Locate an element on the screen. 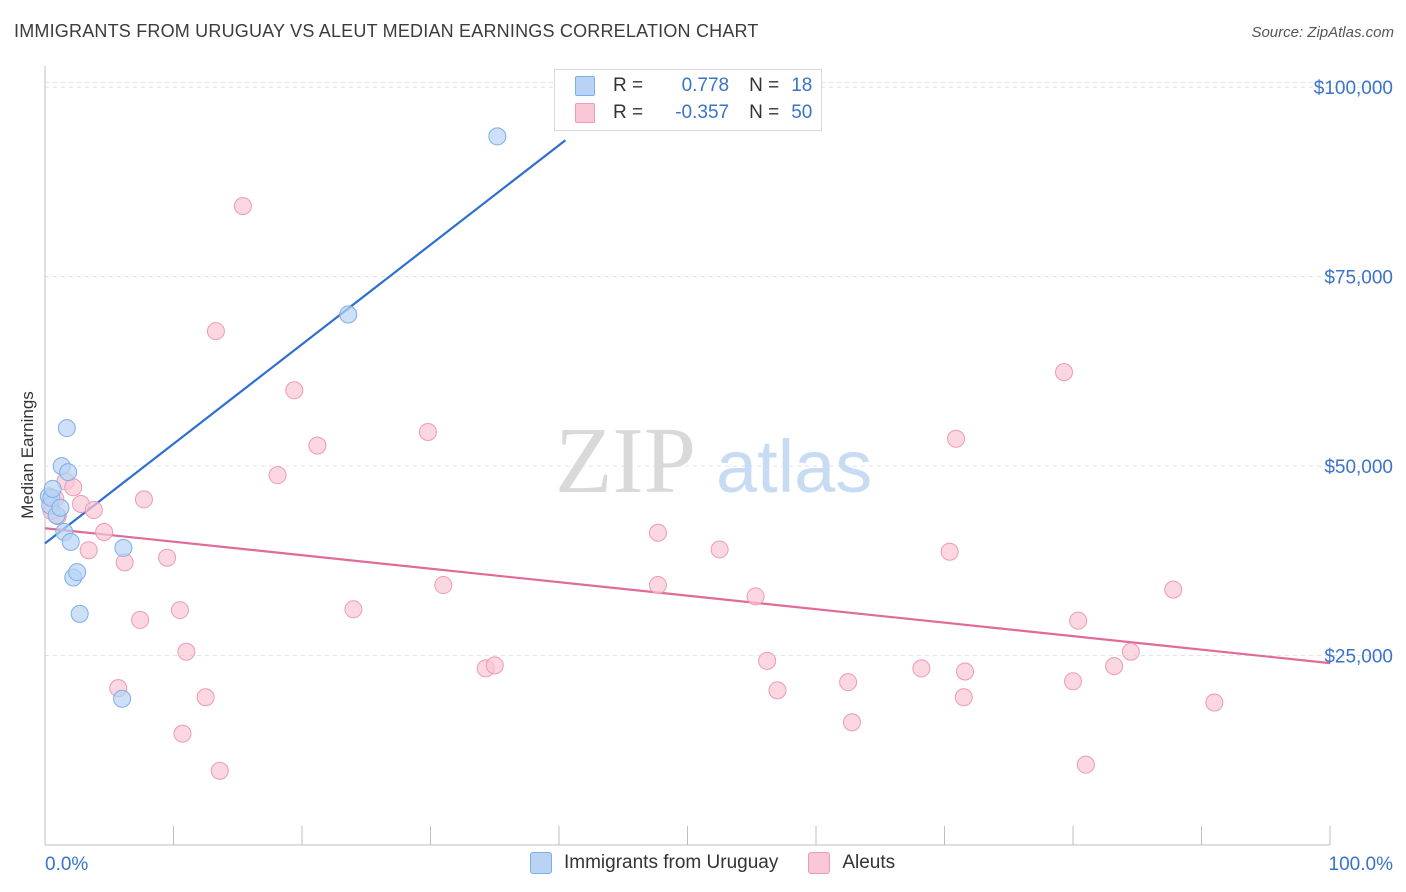  y-tick-label: $100,000 is located at coordinates (1353, 88).